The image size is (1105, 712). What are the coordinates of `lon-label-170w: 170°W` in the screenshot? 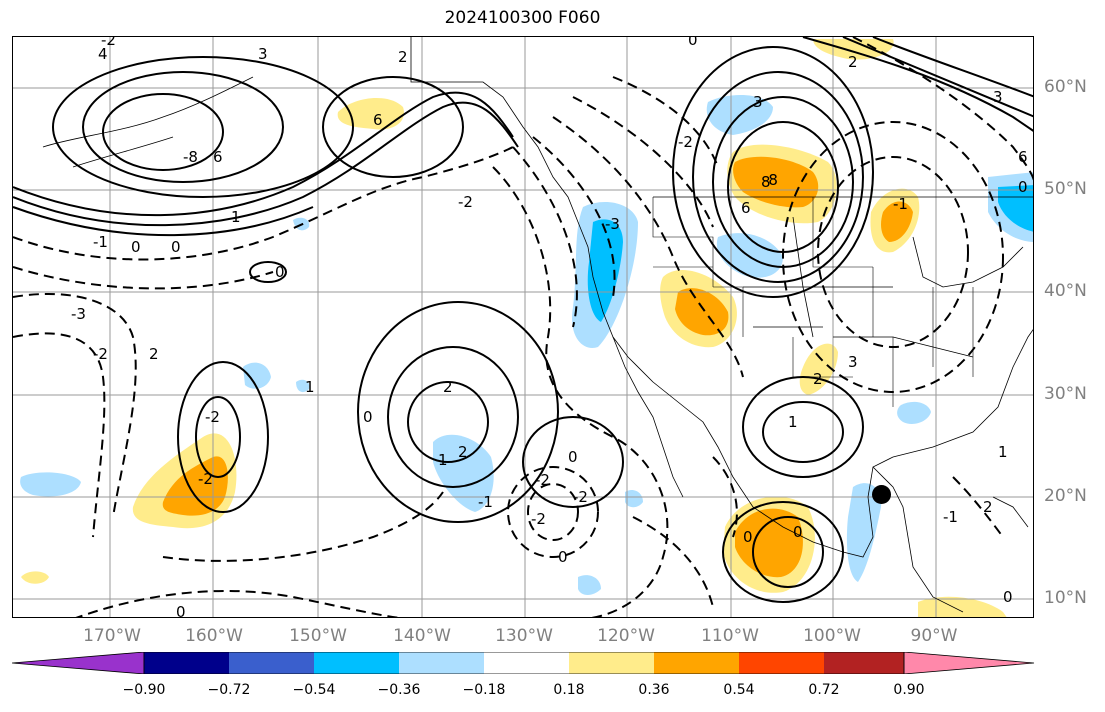 It's located at (112, 636).